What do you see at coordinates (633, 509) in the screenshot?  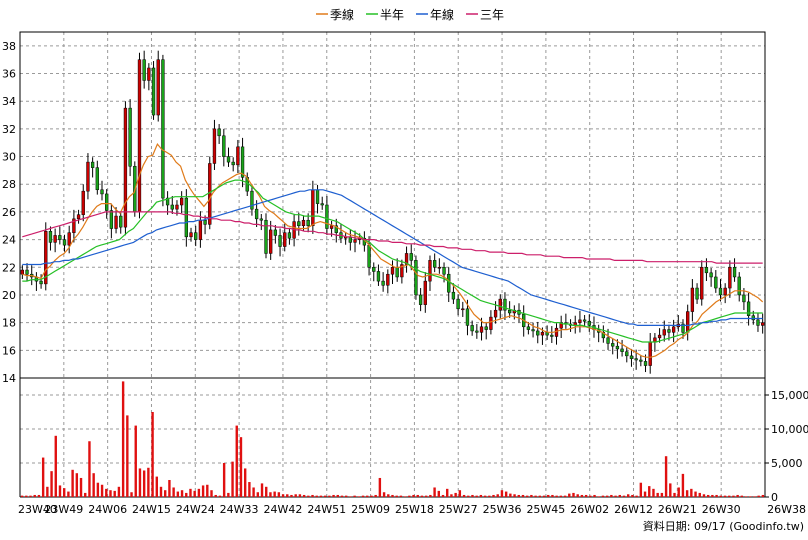 I see `x-tick-label: 26W12` at bounding box center [633, 509].